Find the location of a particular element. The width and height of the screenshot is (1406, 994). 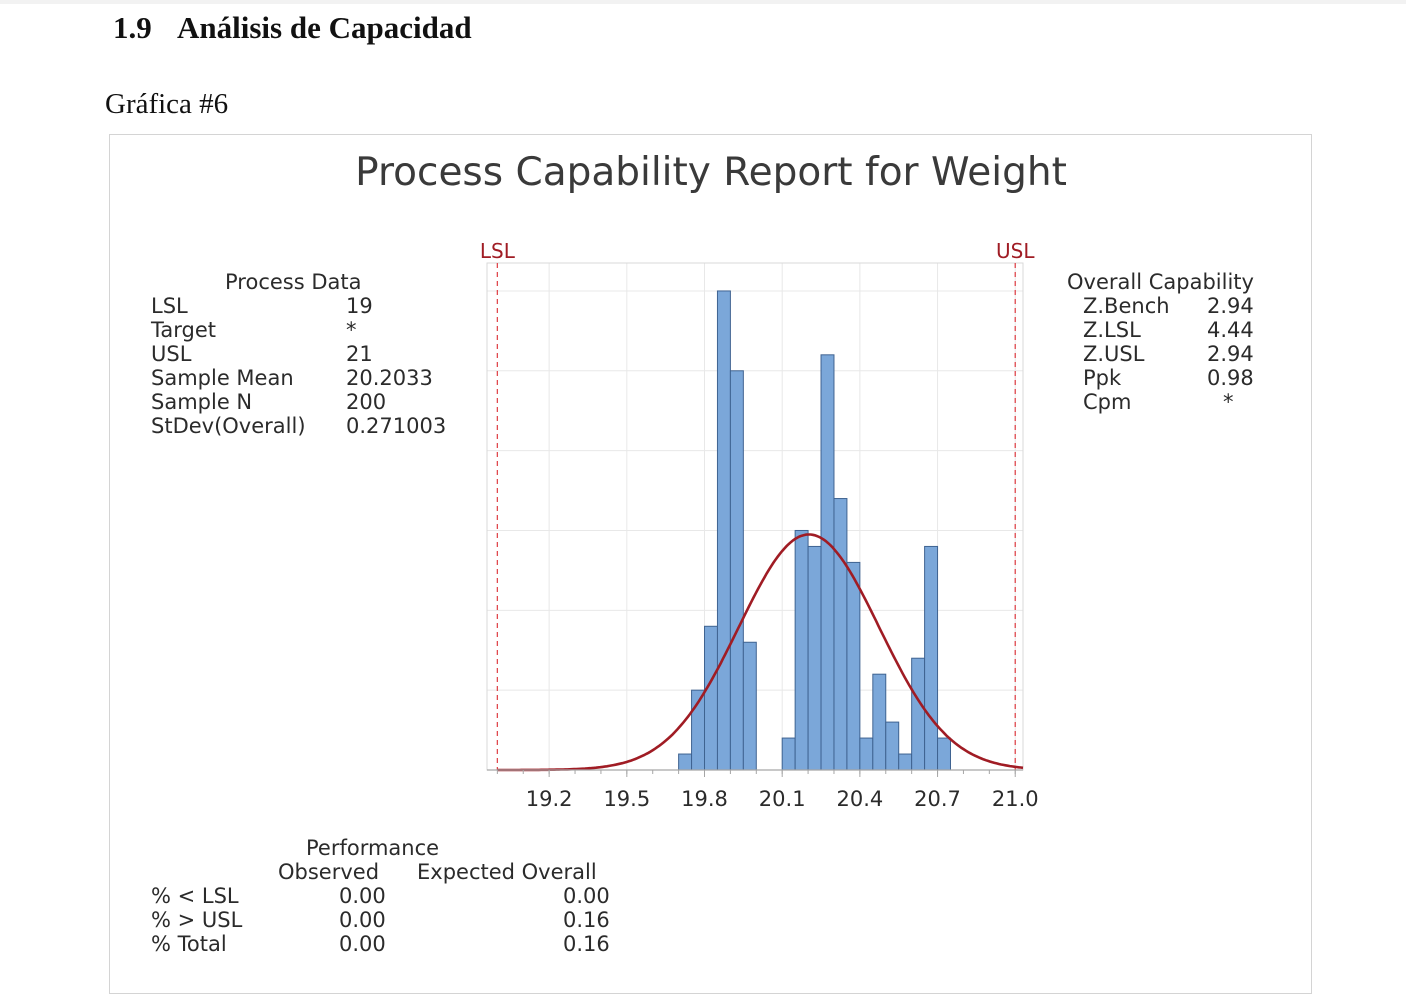

process-data-row: USL 21 is located at coordinates (306, 354).